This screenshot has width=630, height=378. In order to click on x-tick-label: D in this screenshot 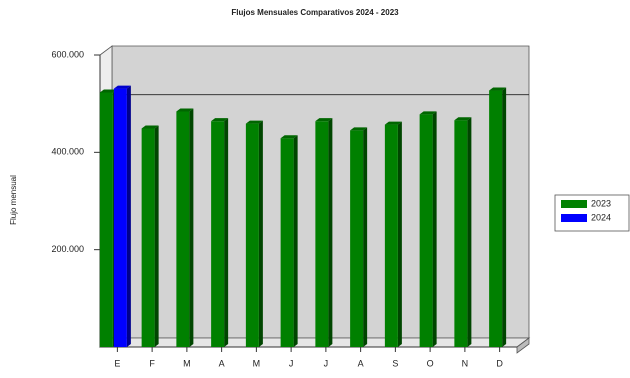, I will do `click(499, 363)`.